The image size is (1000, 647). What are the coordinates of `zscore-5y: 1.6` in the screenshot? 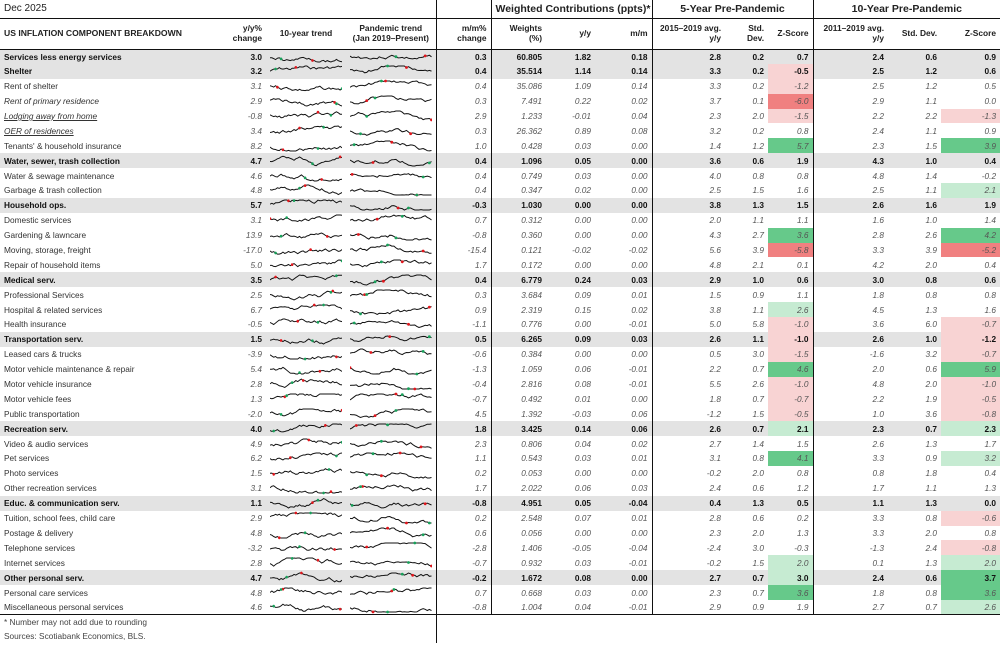 It's located at (791, 190).